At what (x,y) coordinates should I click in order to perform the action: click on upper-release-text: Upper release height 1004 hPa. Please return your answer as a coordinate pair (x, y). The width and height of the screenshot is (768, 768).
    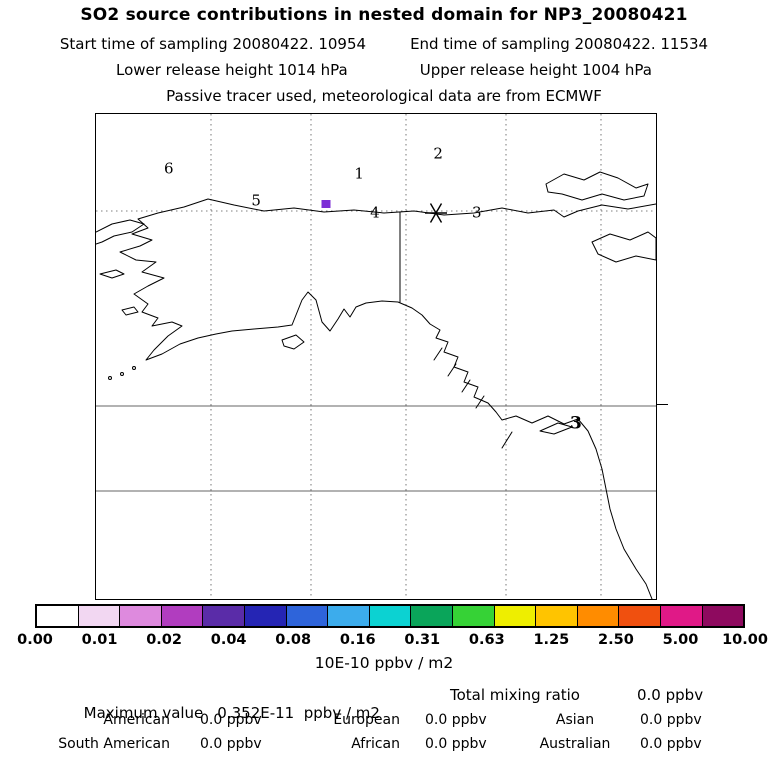
    Looking at the image, I should click on (535, 70).